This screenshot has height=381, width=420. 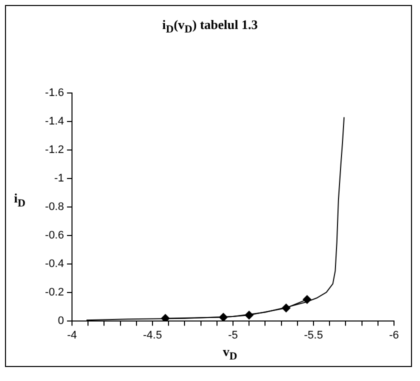 What do you see at coordinates (54, 206) in the screenshot?
I see `y-tick-label: -0.8` at bounding box center [54, 206].